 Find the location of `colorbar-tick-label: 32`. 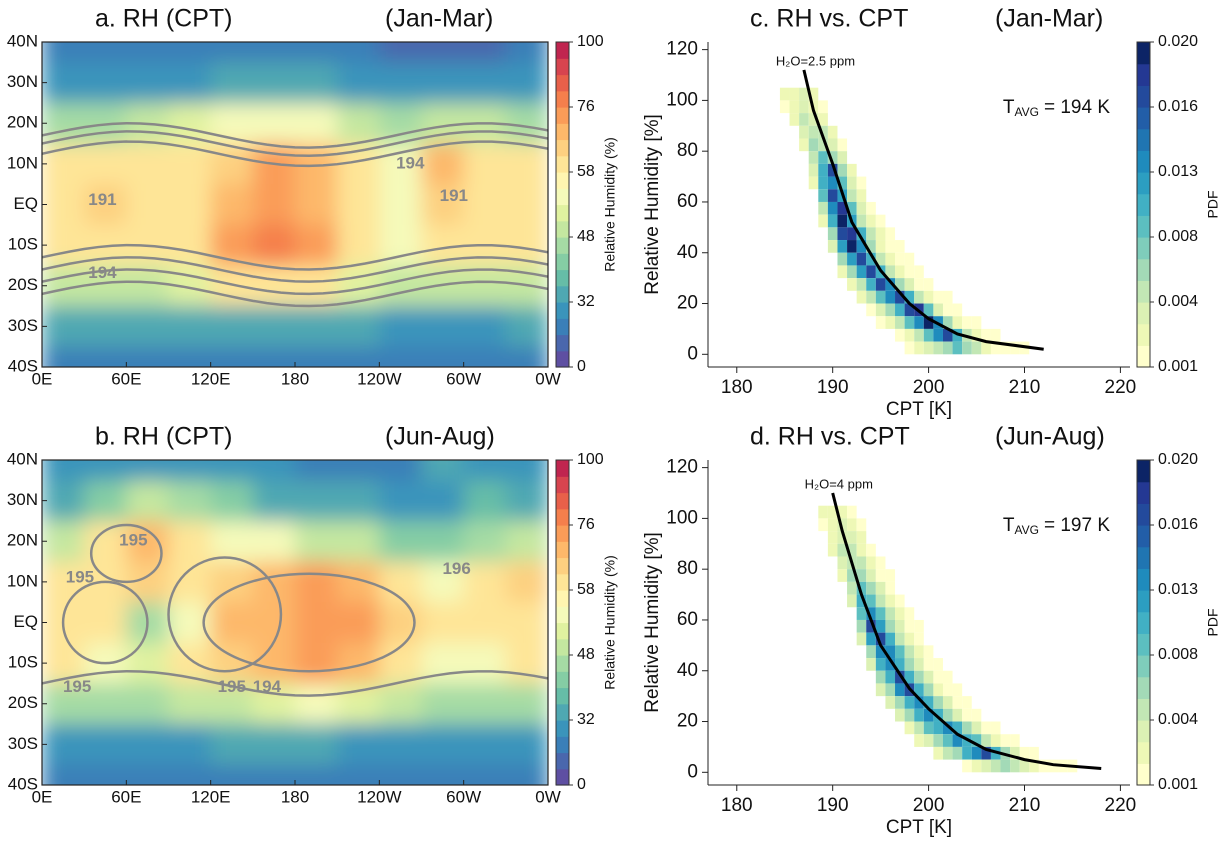

colorbar-tick-label: 32 is located at coordinates (586, 719).